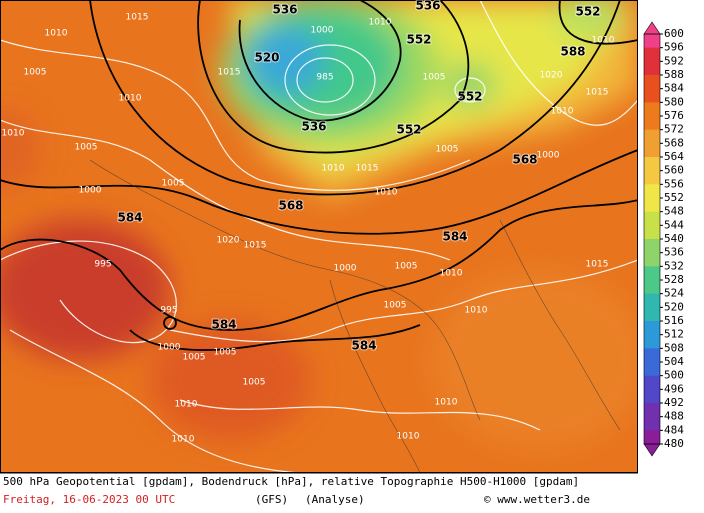 The image size is (704, 513). What do you see at coordinates (652, 28) in the screenshot?
I see `colorbar-arrow-top` at bounding box center [652, 28].